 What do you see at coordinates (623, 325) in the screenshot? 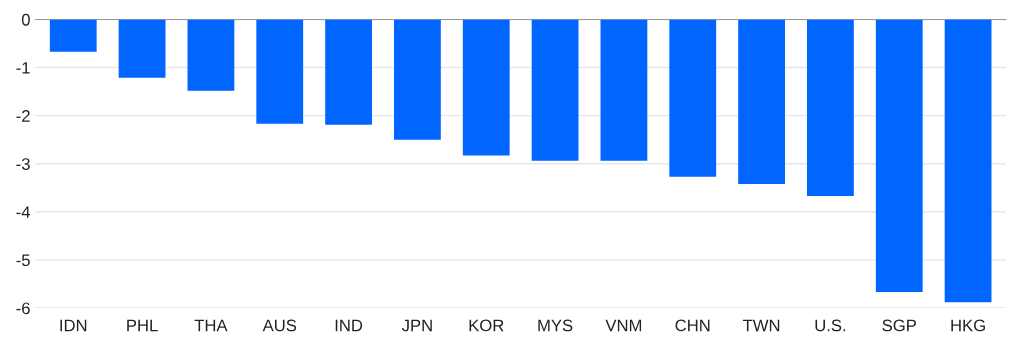
I see `x-tick-label: VNM` at bounding box center [623, 325].